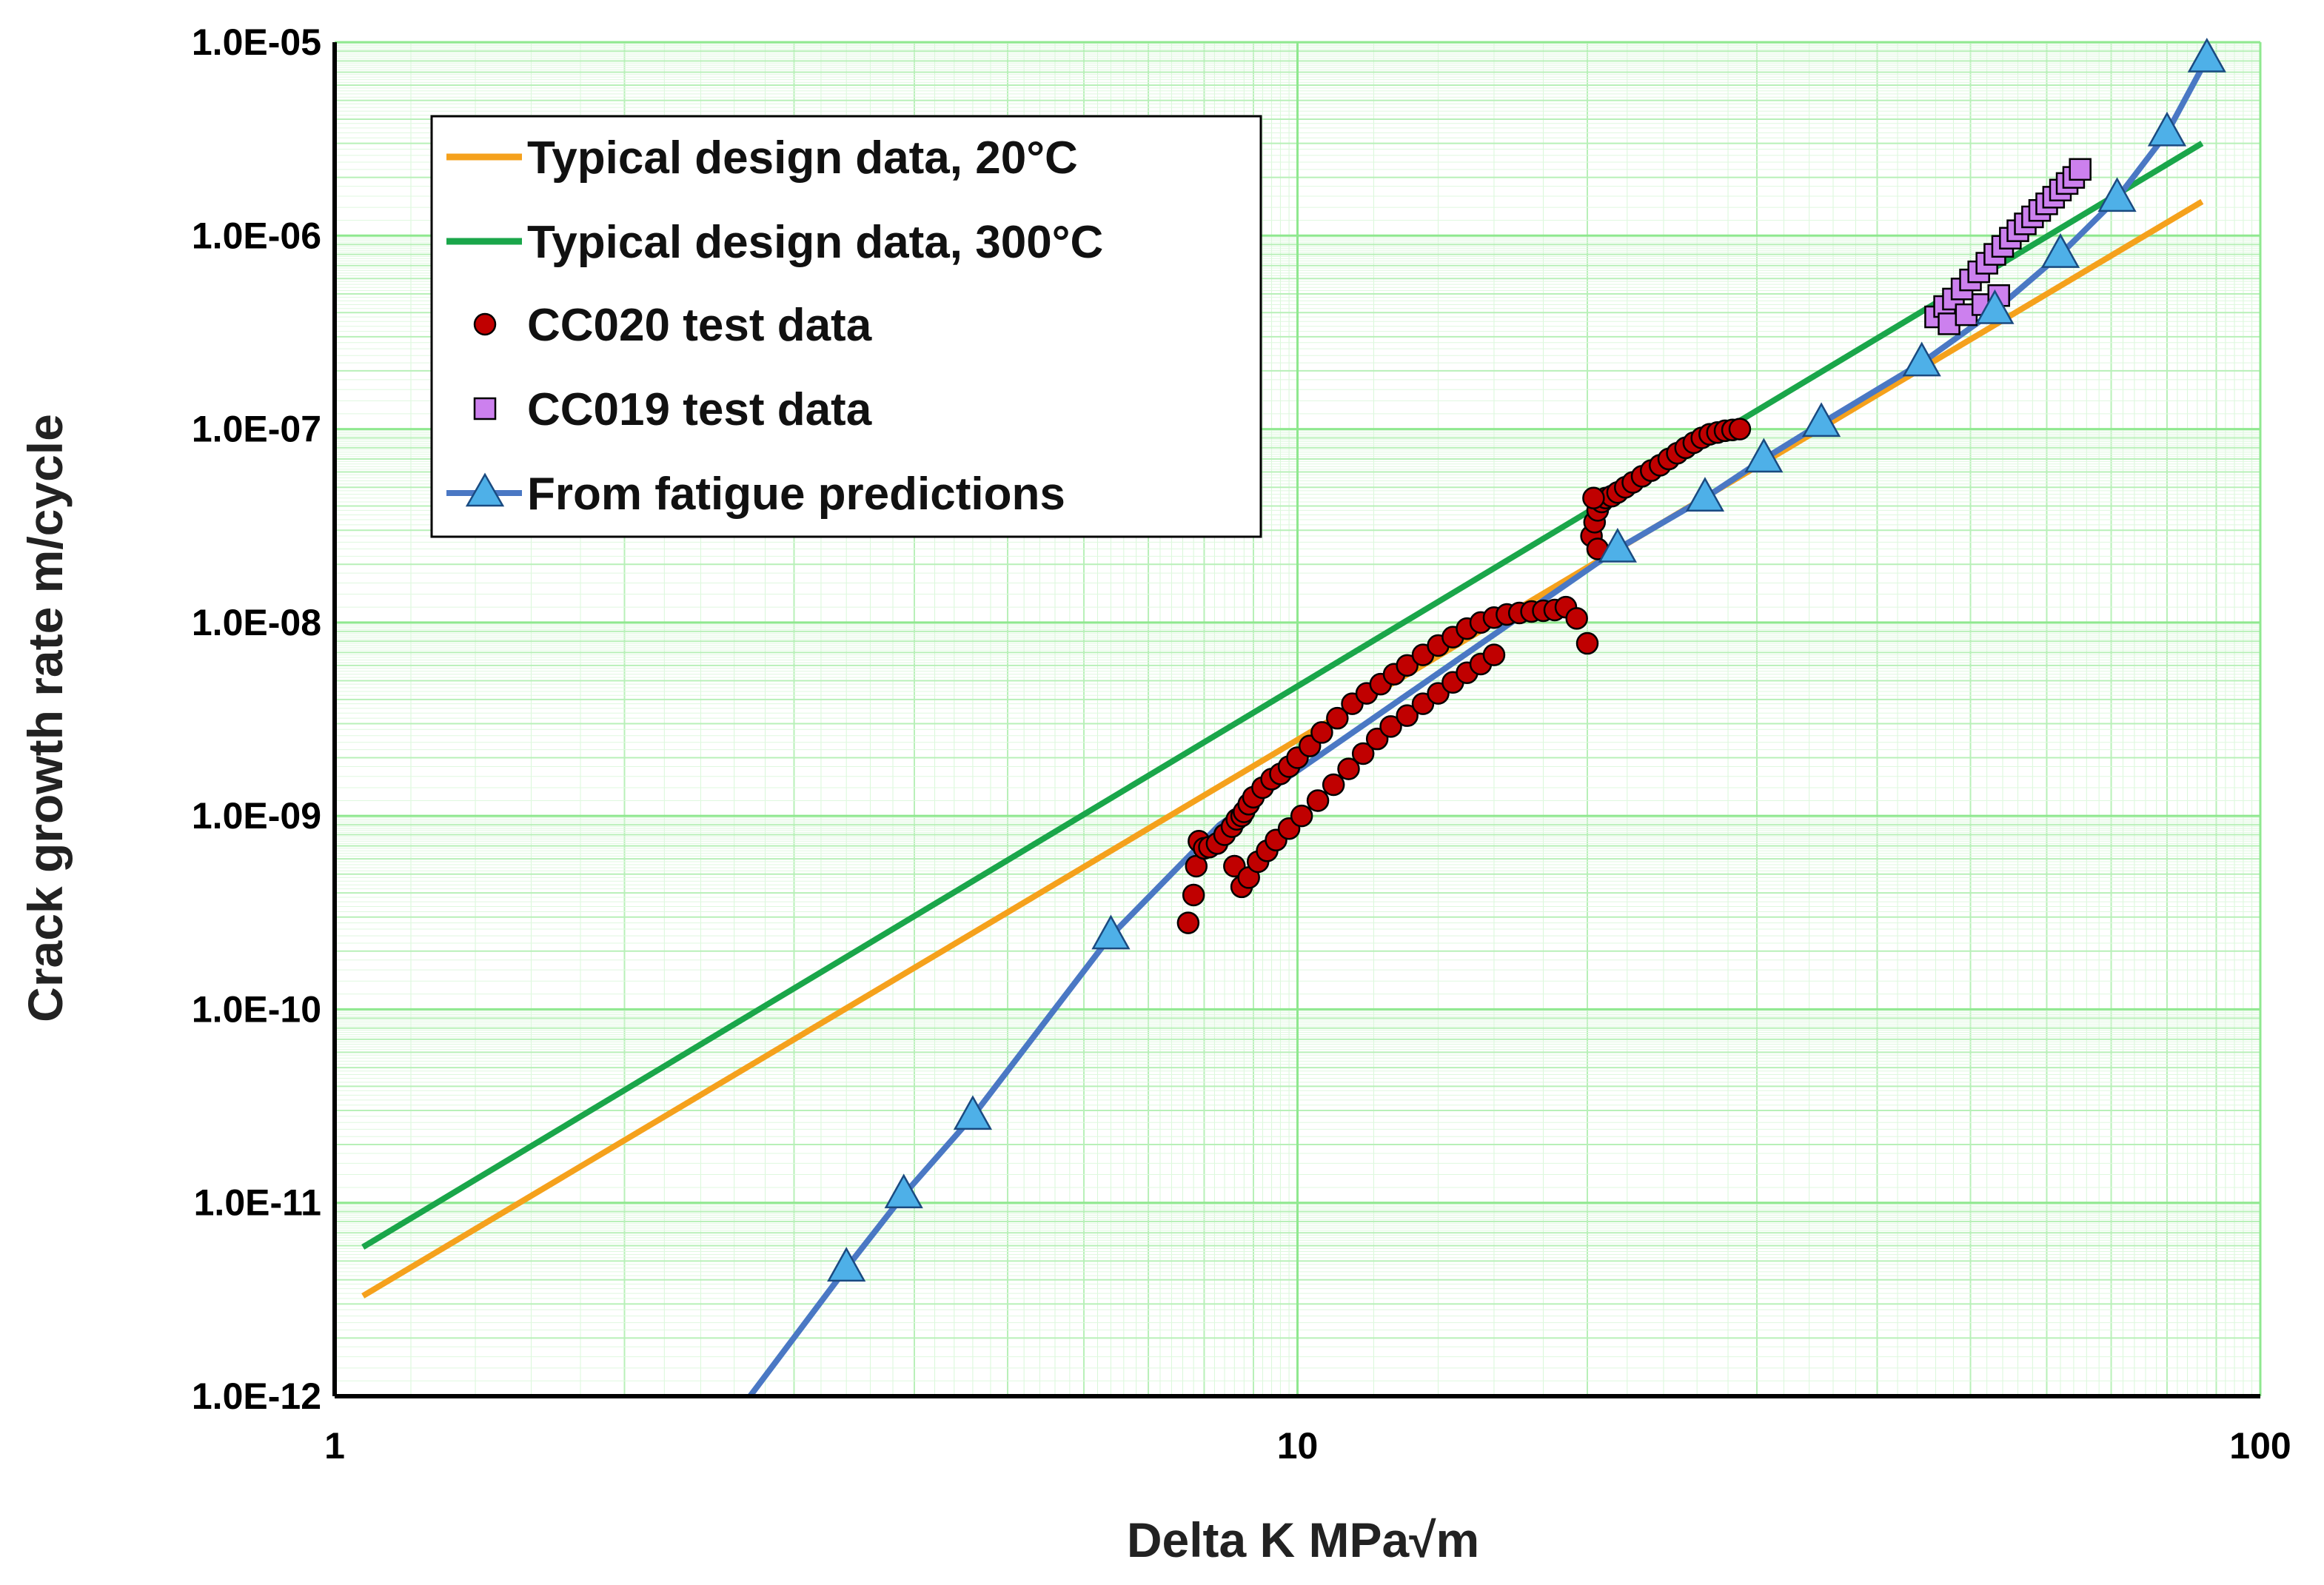 The width and height of the screenshot is (2324, 1585). Describe the element at coordinates (485, 489) in the screenshot. I see `legend-marker-fatigue-predictions` at that location.